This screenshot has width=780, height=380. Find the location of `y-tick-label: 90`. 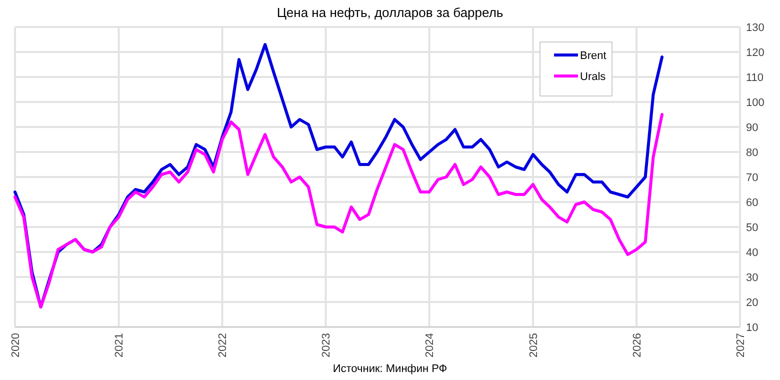

y-tick-label: 90 is located at coordinates (752, 128).